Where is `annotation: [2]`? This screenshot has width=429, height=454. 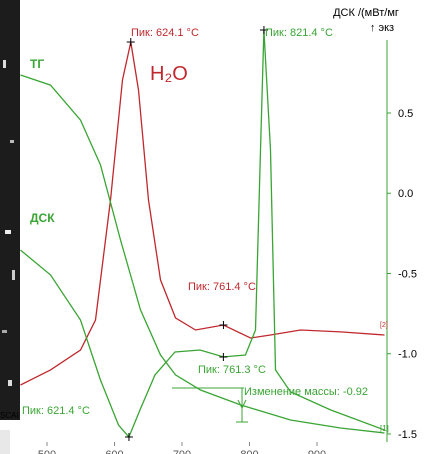
annotation: [2] is located at coordinates (384, 325).